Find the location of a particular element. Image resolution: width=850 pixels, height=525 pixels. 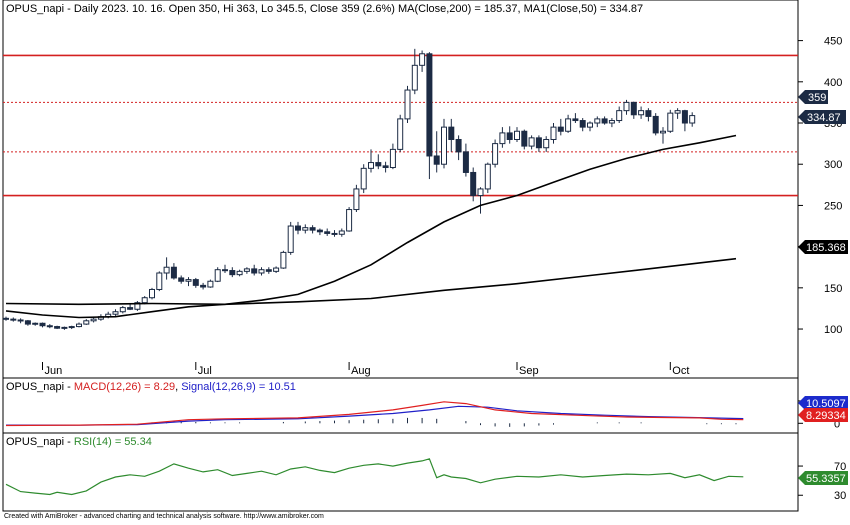

macd-tag: 8.29334 is located at coordinates (823, 415).